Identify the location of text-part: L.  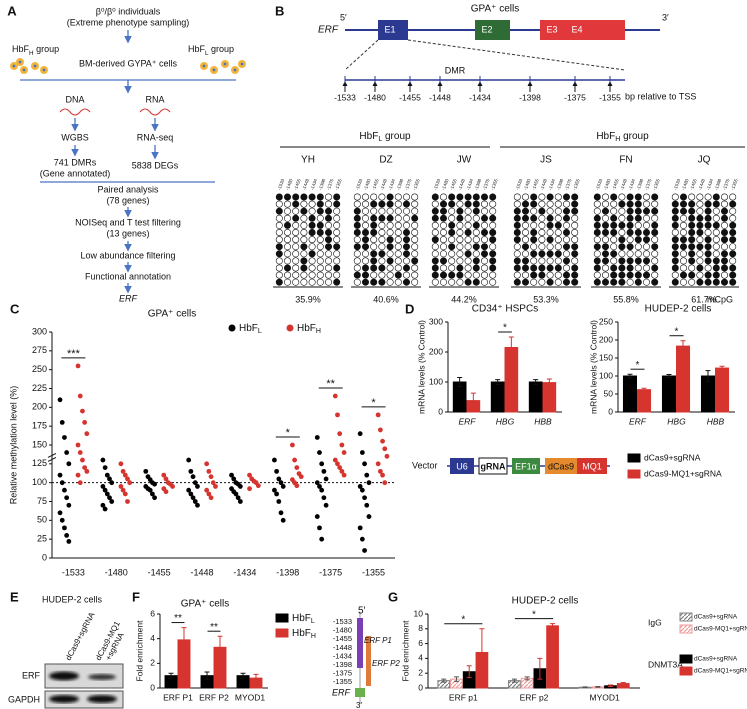
(260, 331).